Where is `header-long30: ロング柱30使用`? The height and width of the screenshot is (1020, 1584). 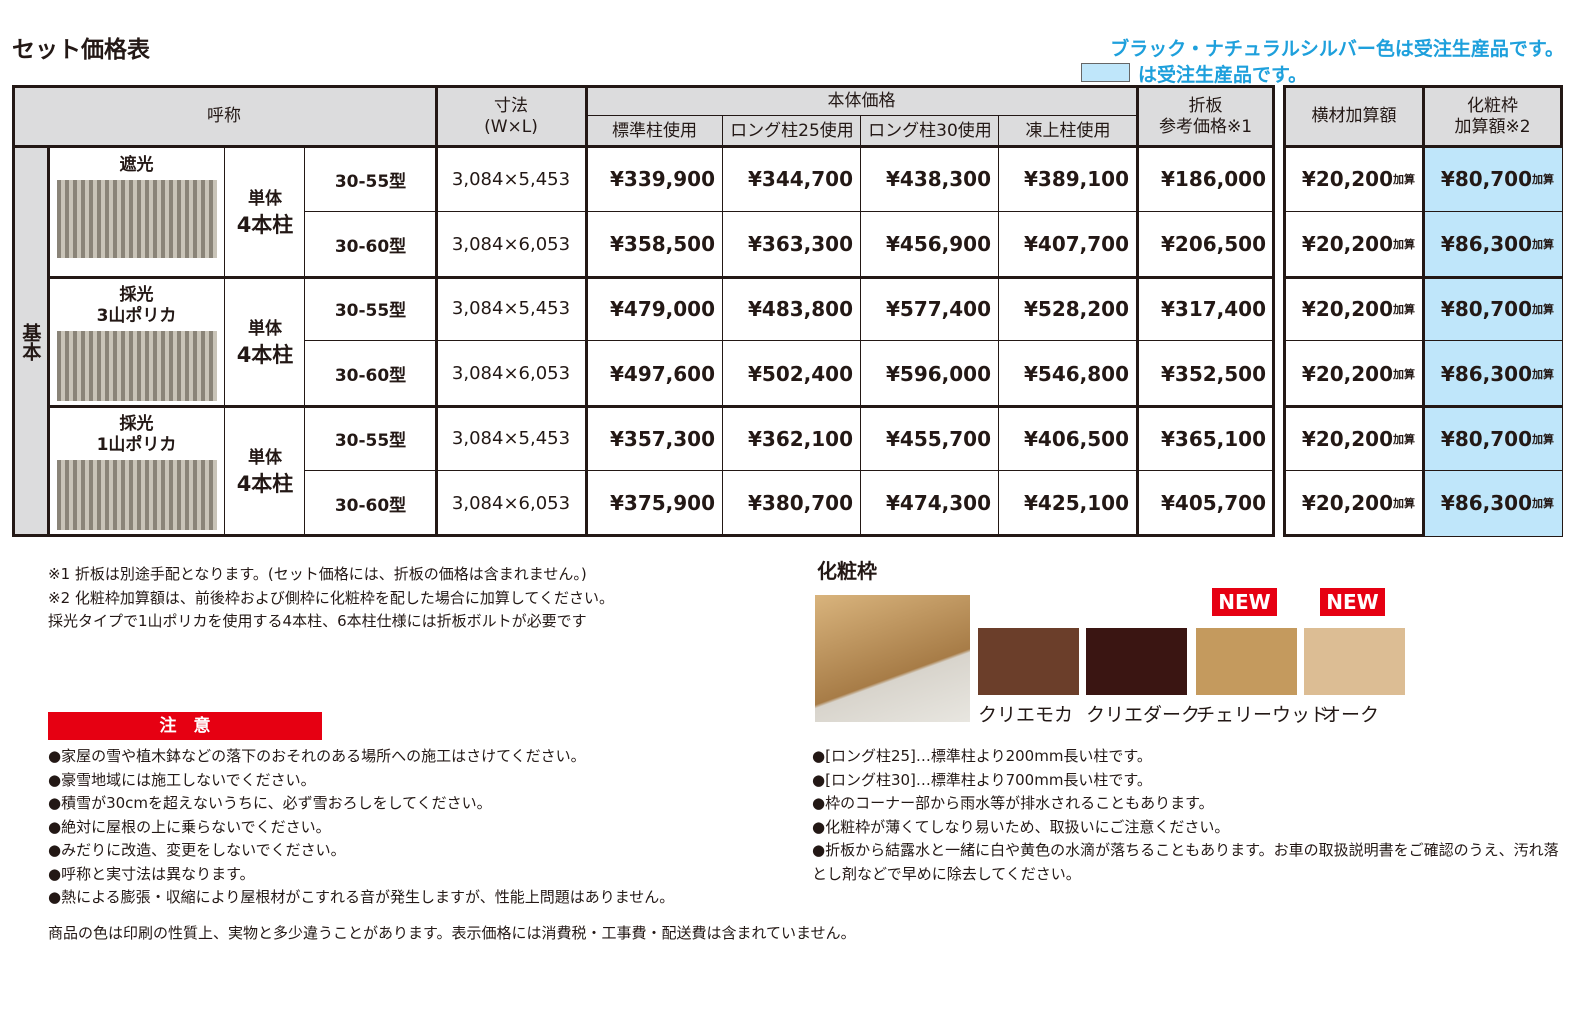 header-long30: ロング柱30使用 is located at coordinates (930, 131).